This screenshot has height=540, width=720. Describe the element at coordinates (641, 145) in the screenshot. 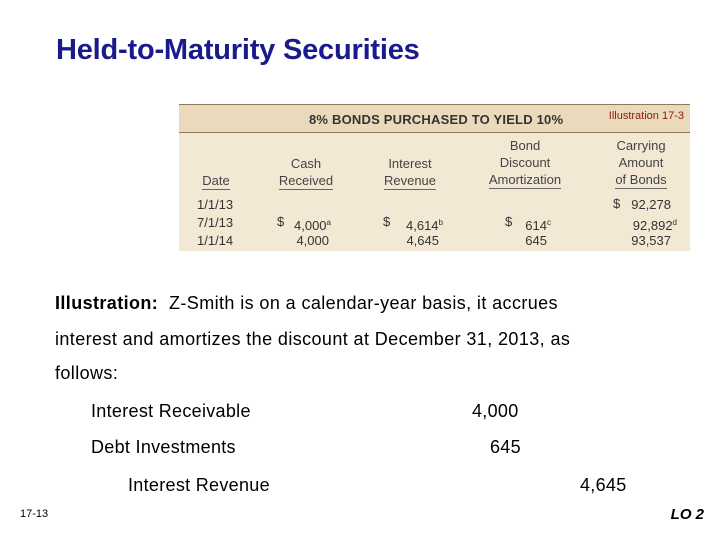

I see `col-carry-l1: Carrying` at that location.